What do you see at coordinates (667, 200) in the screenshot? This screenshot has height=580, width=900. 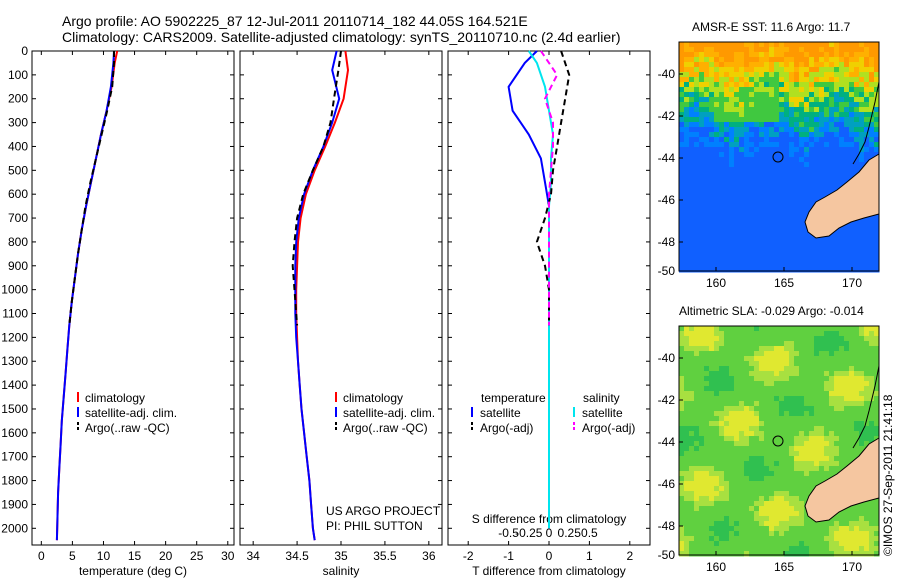 I see `map-y-tick-label: -46` at bounding box center [667, 200].